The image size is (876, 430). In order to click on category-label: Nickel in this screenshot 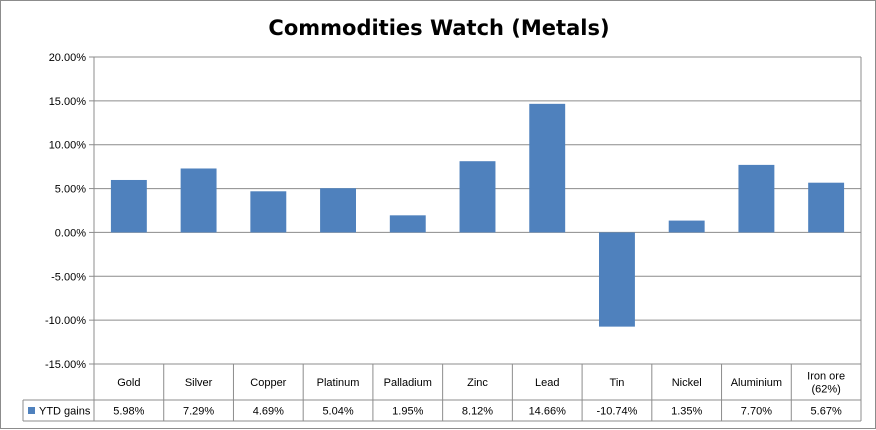, I will do `click(687, 383)`.